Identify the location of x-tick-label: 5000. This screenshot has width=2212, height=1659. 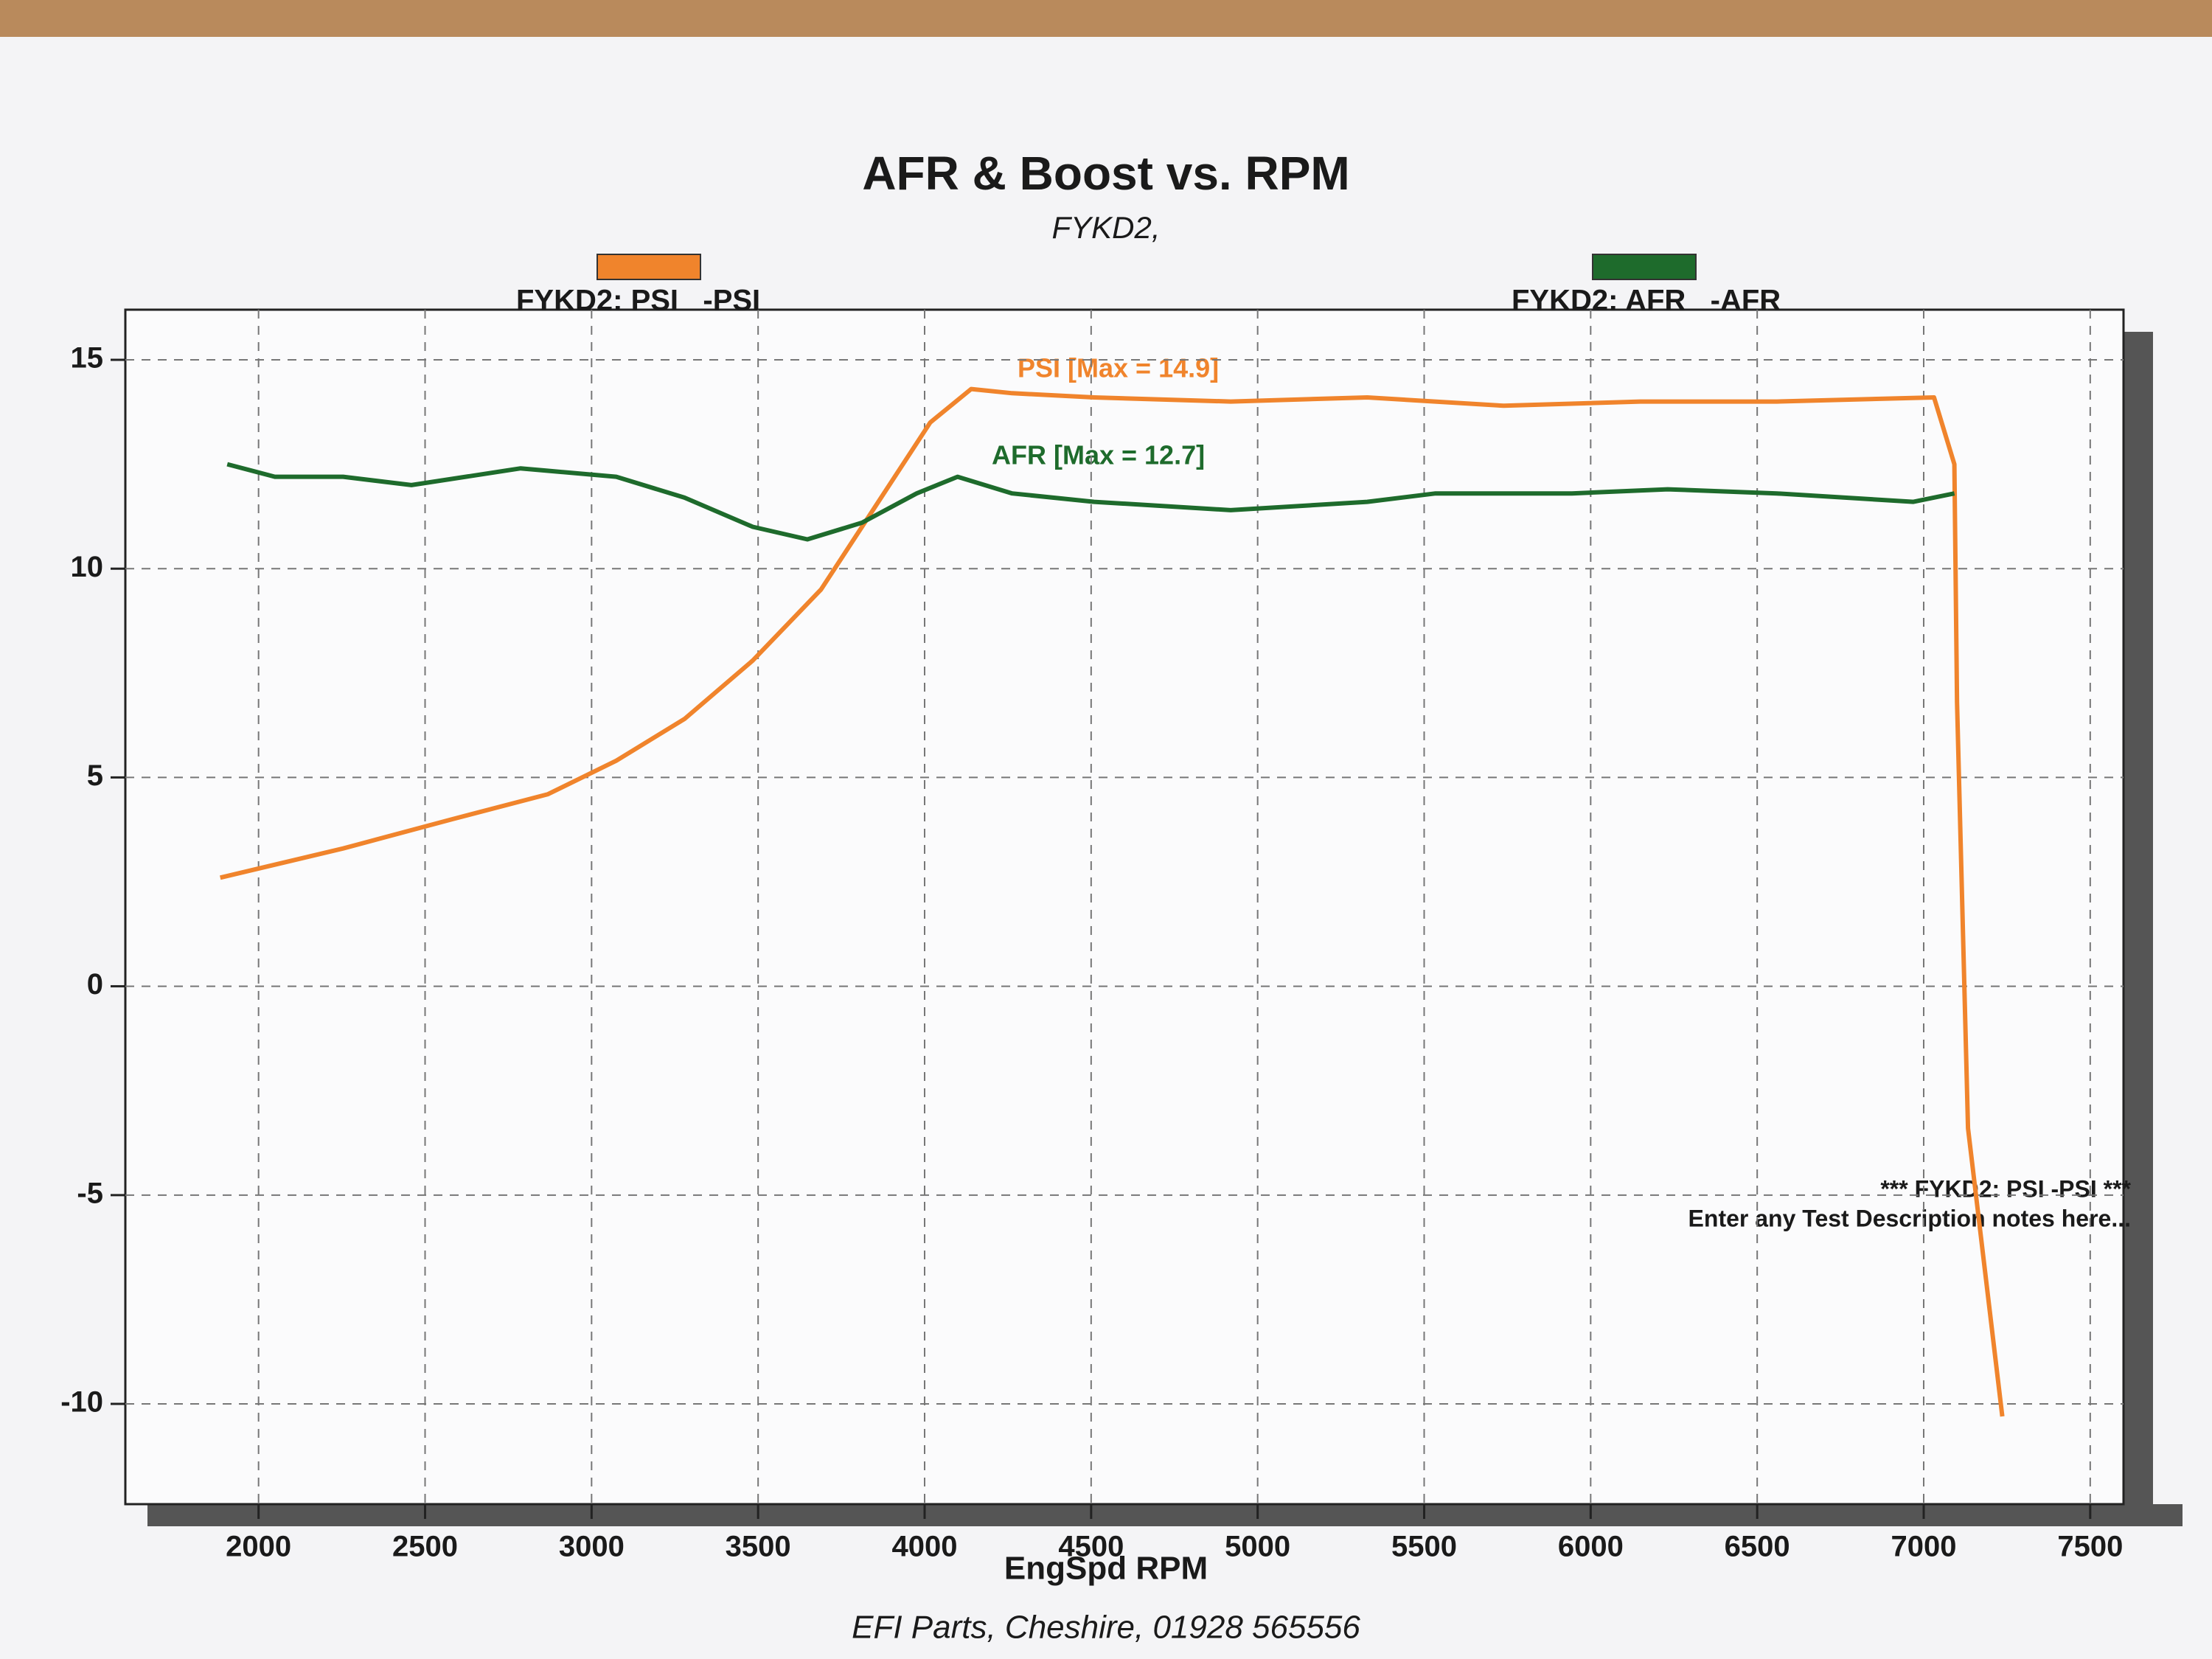
(1257, 1547).